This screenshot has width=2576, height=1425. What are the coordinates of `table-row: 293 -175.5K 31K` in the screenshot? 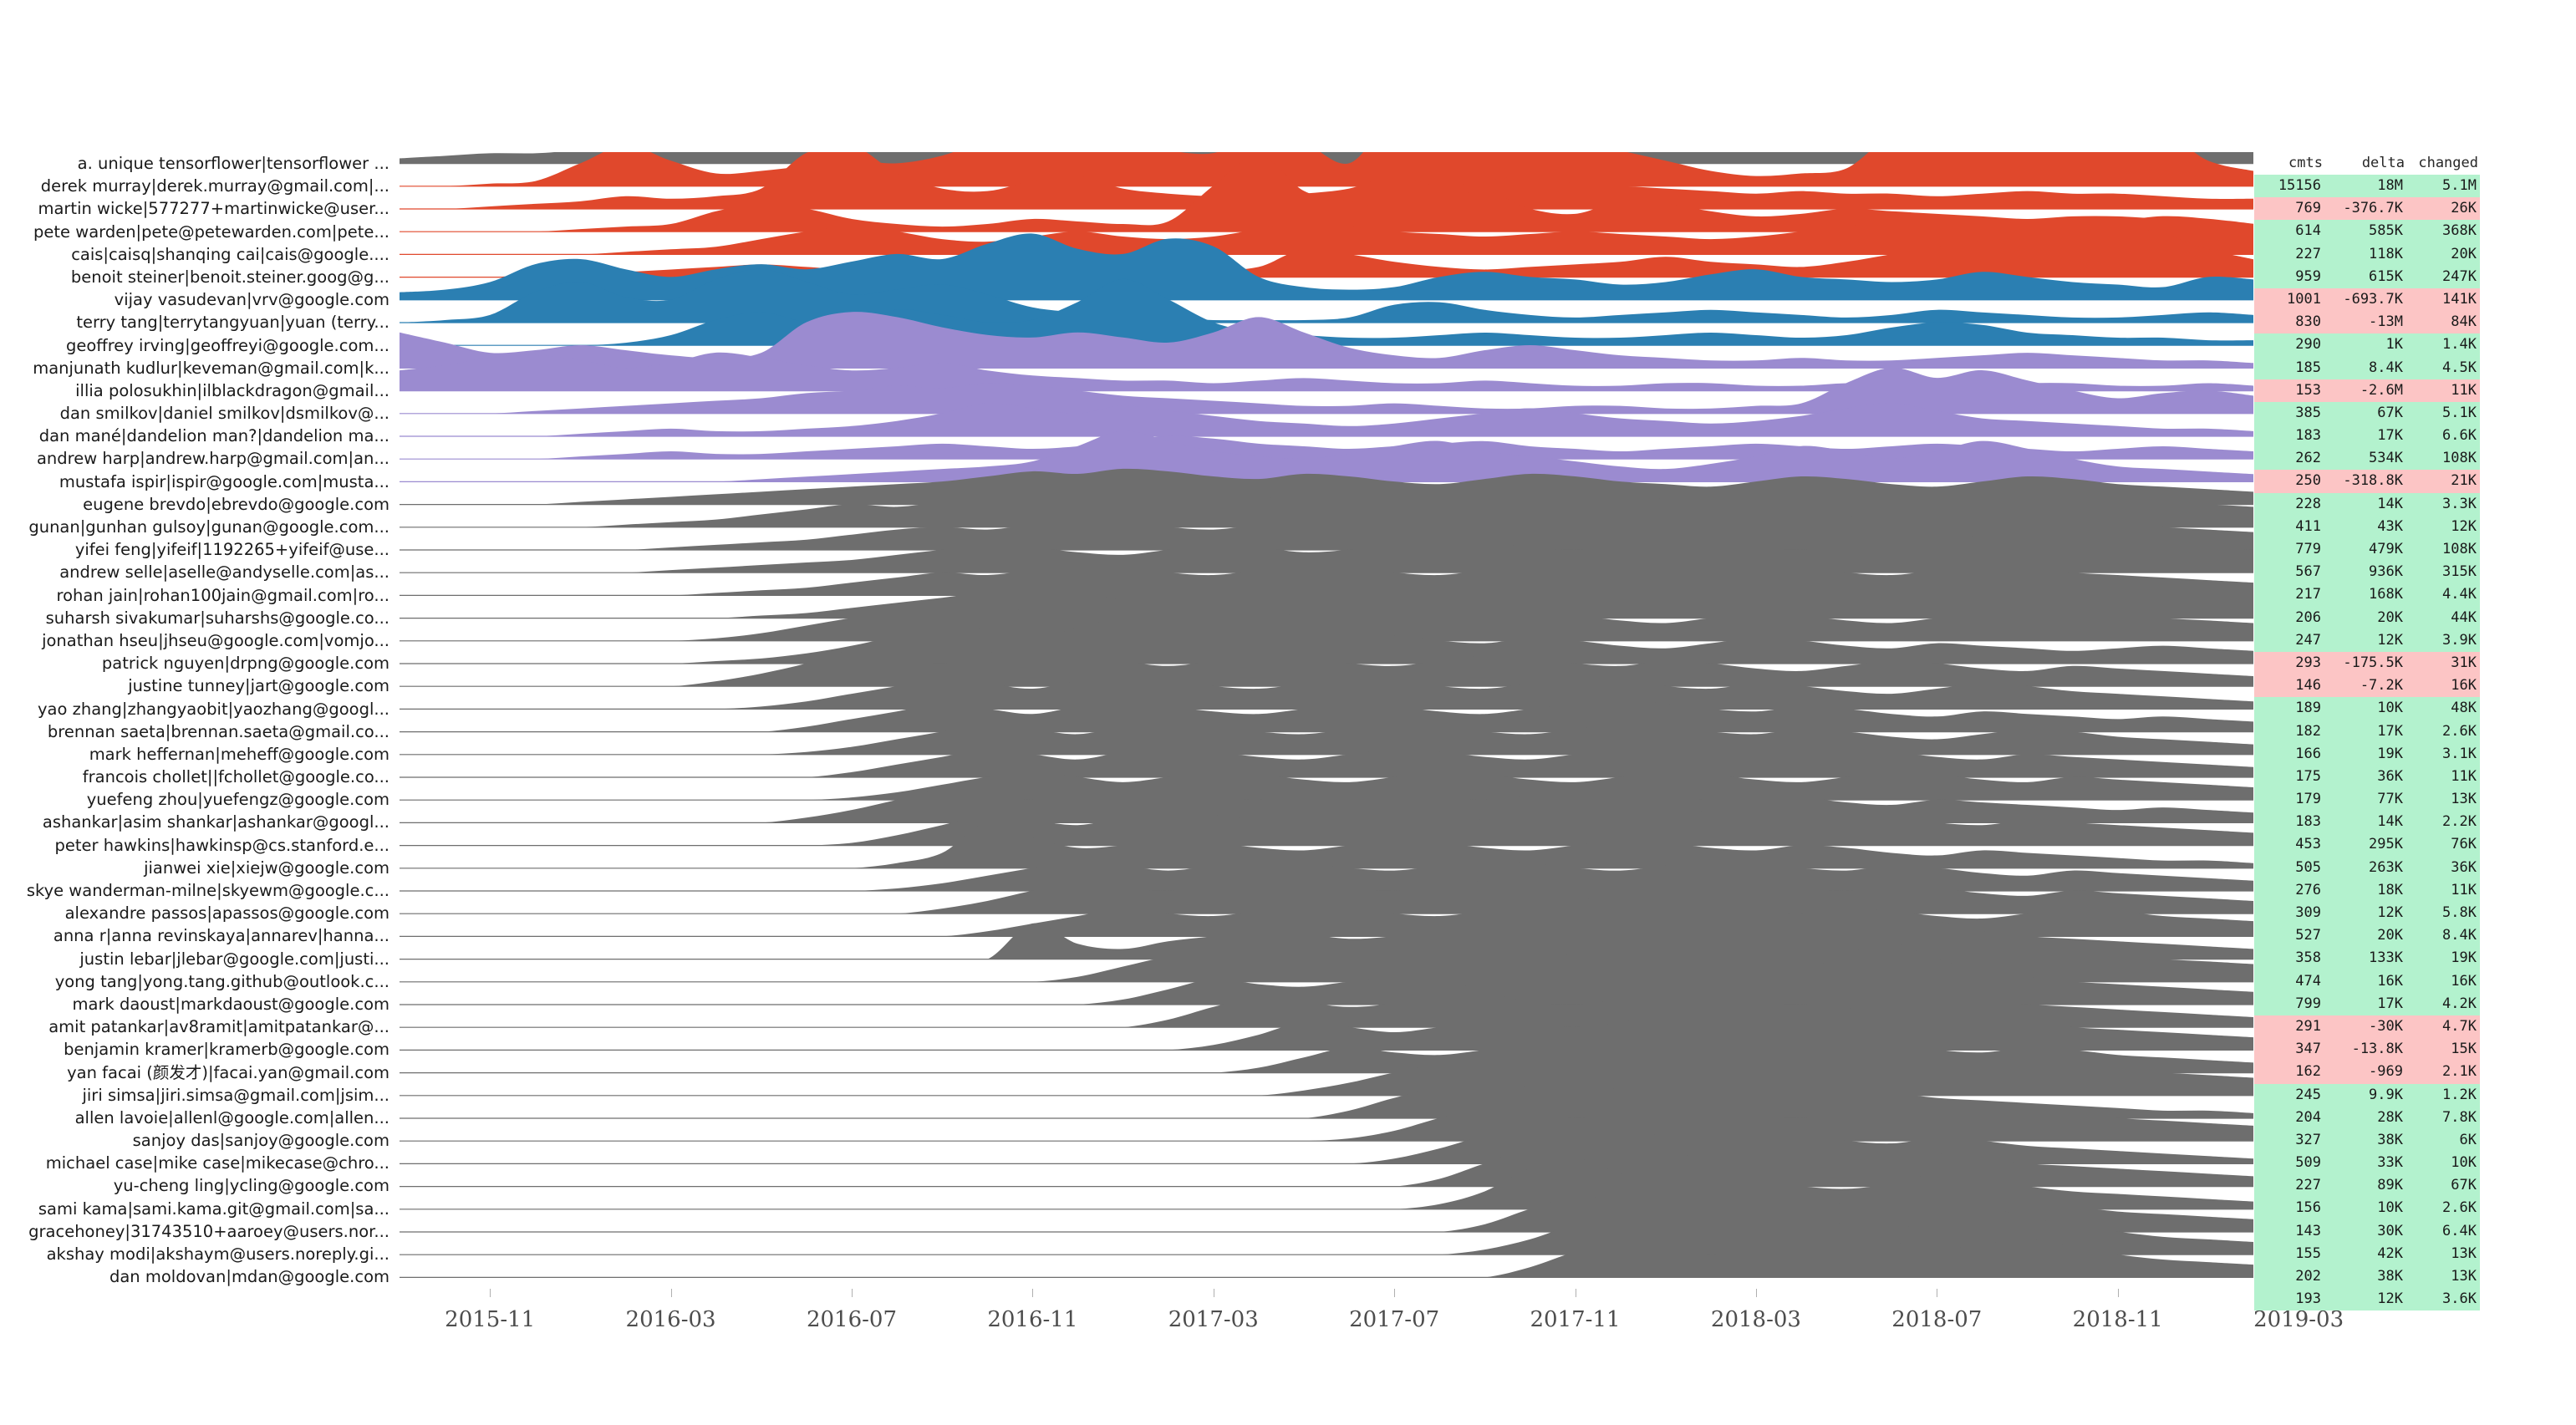 It's located at (2367, 663).